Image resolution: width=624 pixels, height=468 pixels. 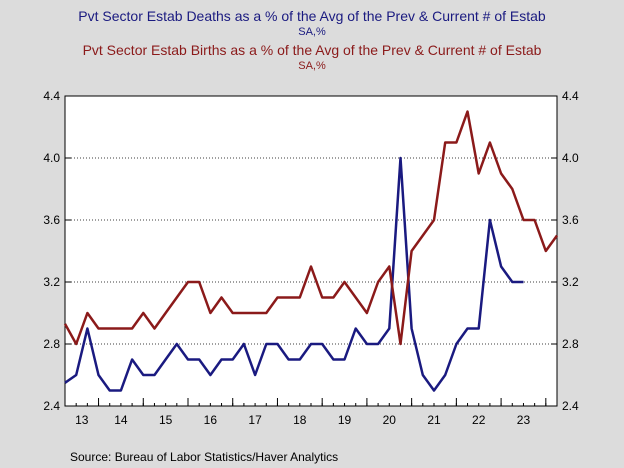 What do you see at coordinates (312, 32) in the screenshot?
I see `title-deaths-units: SA,%` at bounding box center [312, 32].